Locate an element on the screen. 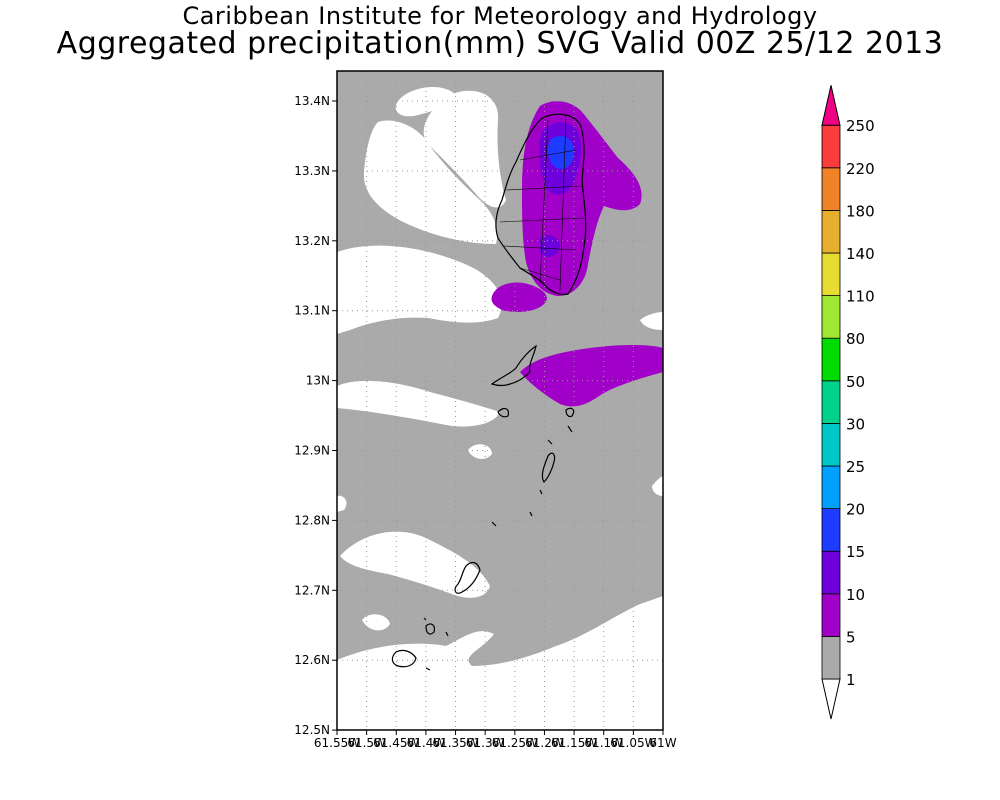  legend-level-label: 1 is located at coordinates (851, 680).